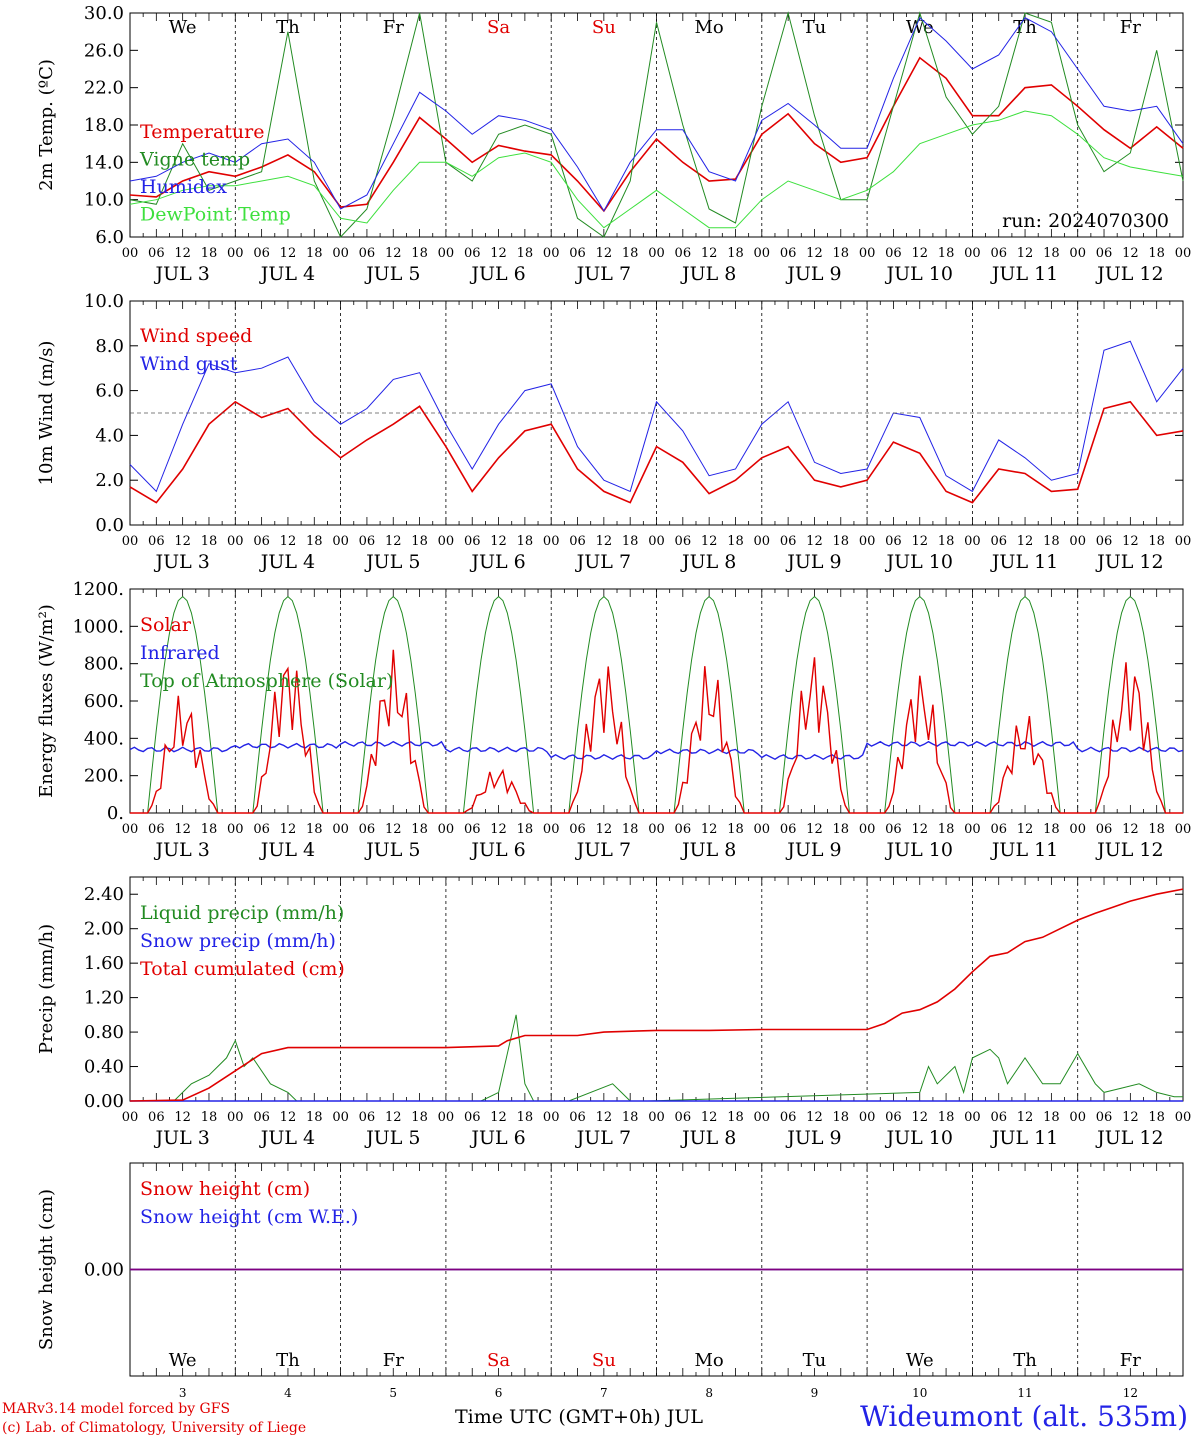 The height and width of the screenshot is (1440, 1194). I want to click on day-number: 10, so click(919, 1393).